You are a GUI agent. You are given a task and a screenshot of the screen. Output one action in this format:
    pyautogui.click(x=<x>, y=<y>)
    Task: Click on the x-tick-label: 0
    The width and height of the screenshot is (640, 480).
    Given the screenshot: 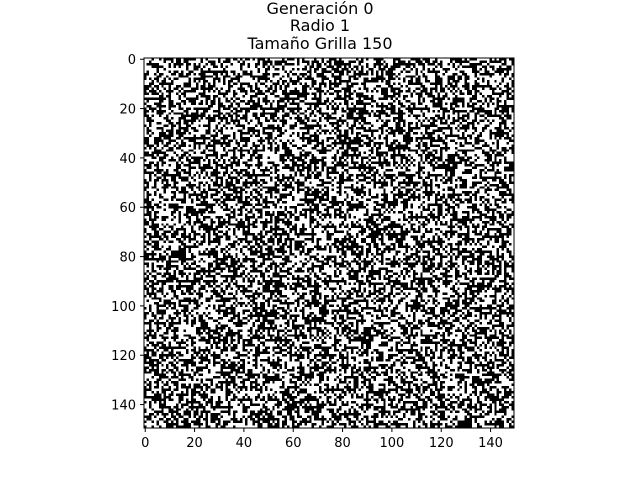 What is the action you would take?
    pyautogui.click(x=145, y=443)
    